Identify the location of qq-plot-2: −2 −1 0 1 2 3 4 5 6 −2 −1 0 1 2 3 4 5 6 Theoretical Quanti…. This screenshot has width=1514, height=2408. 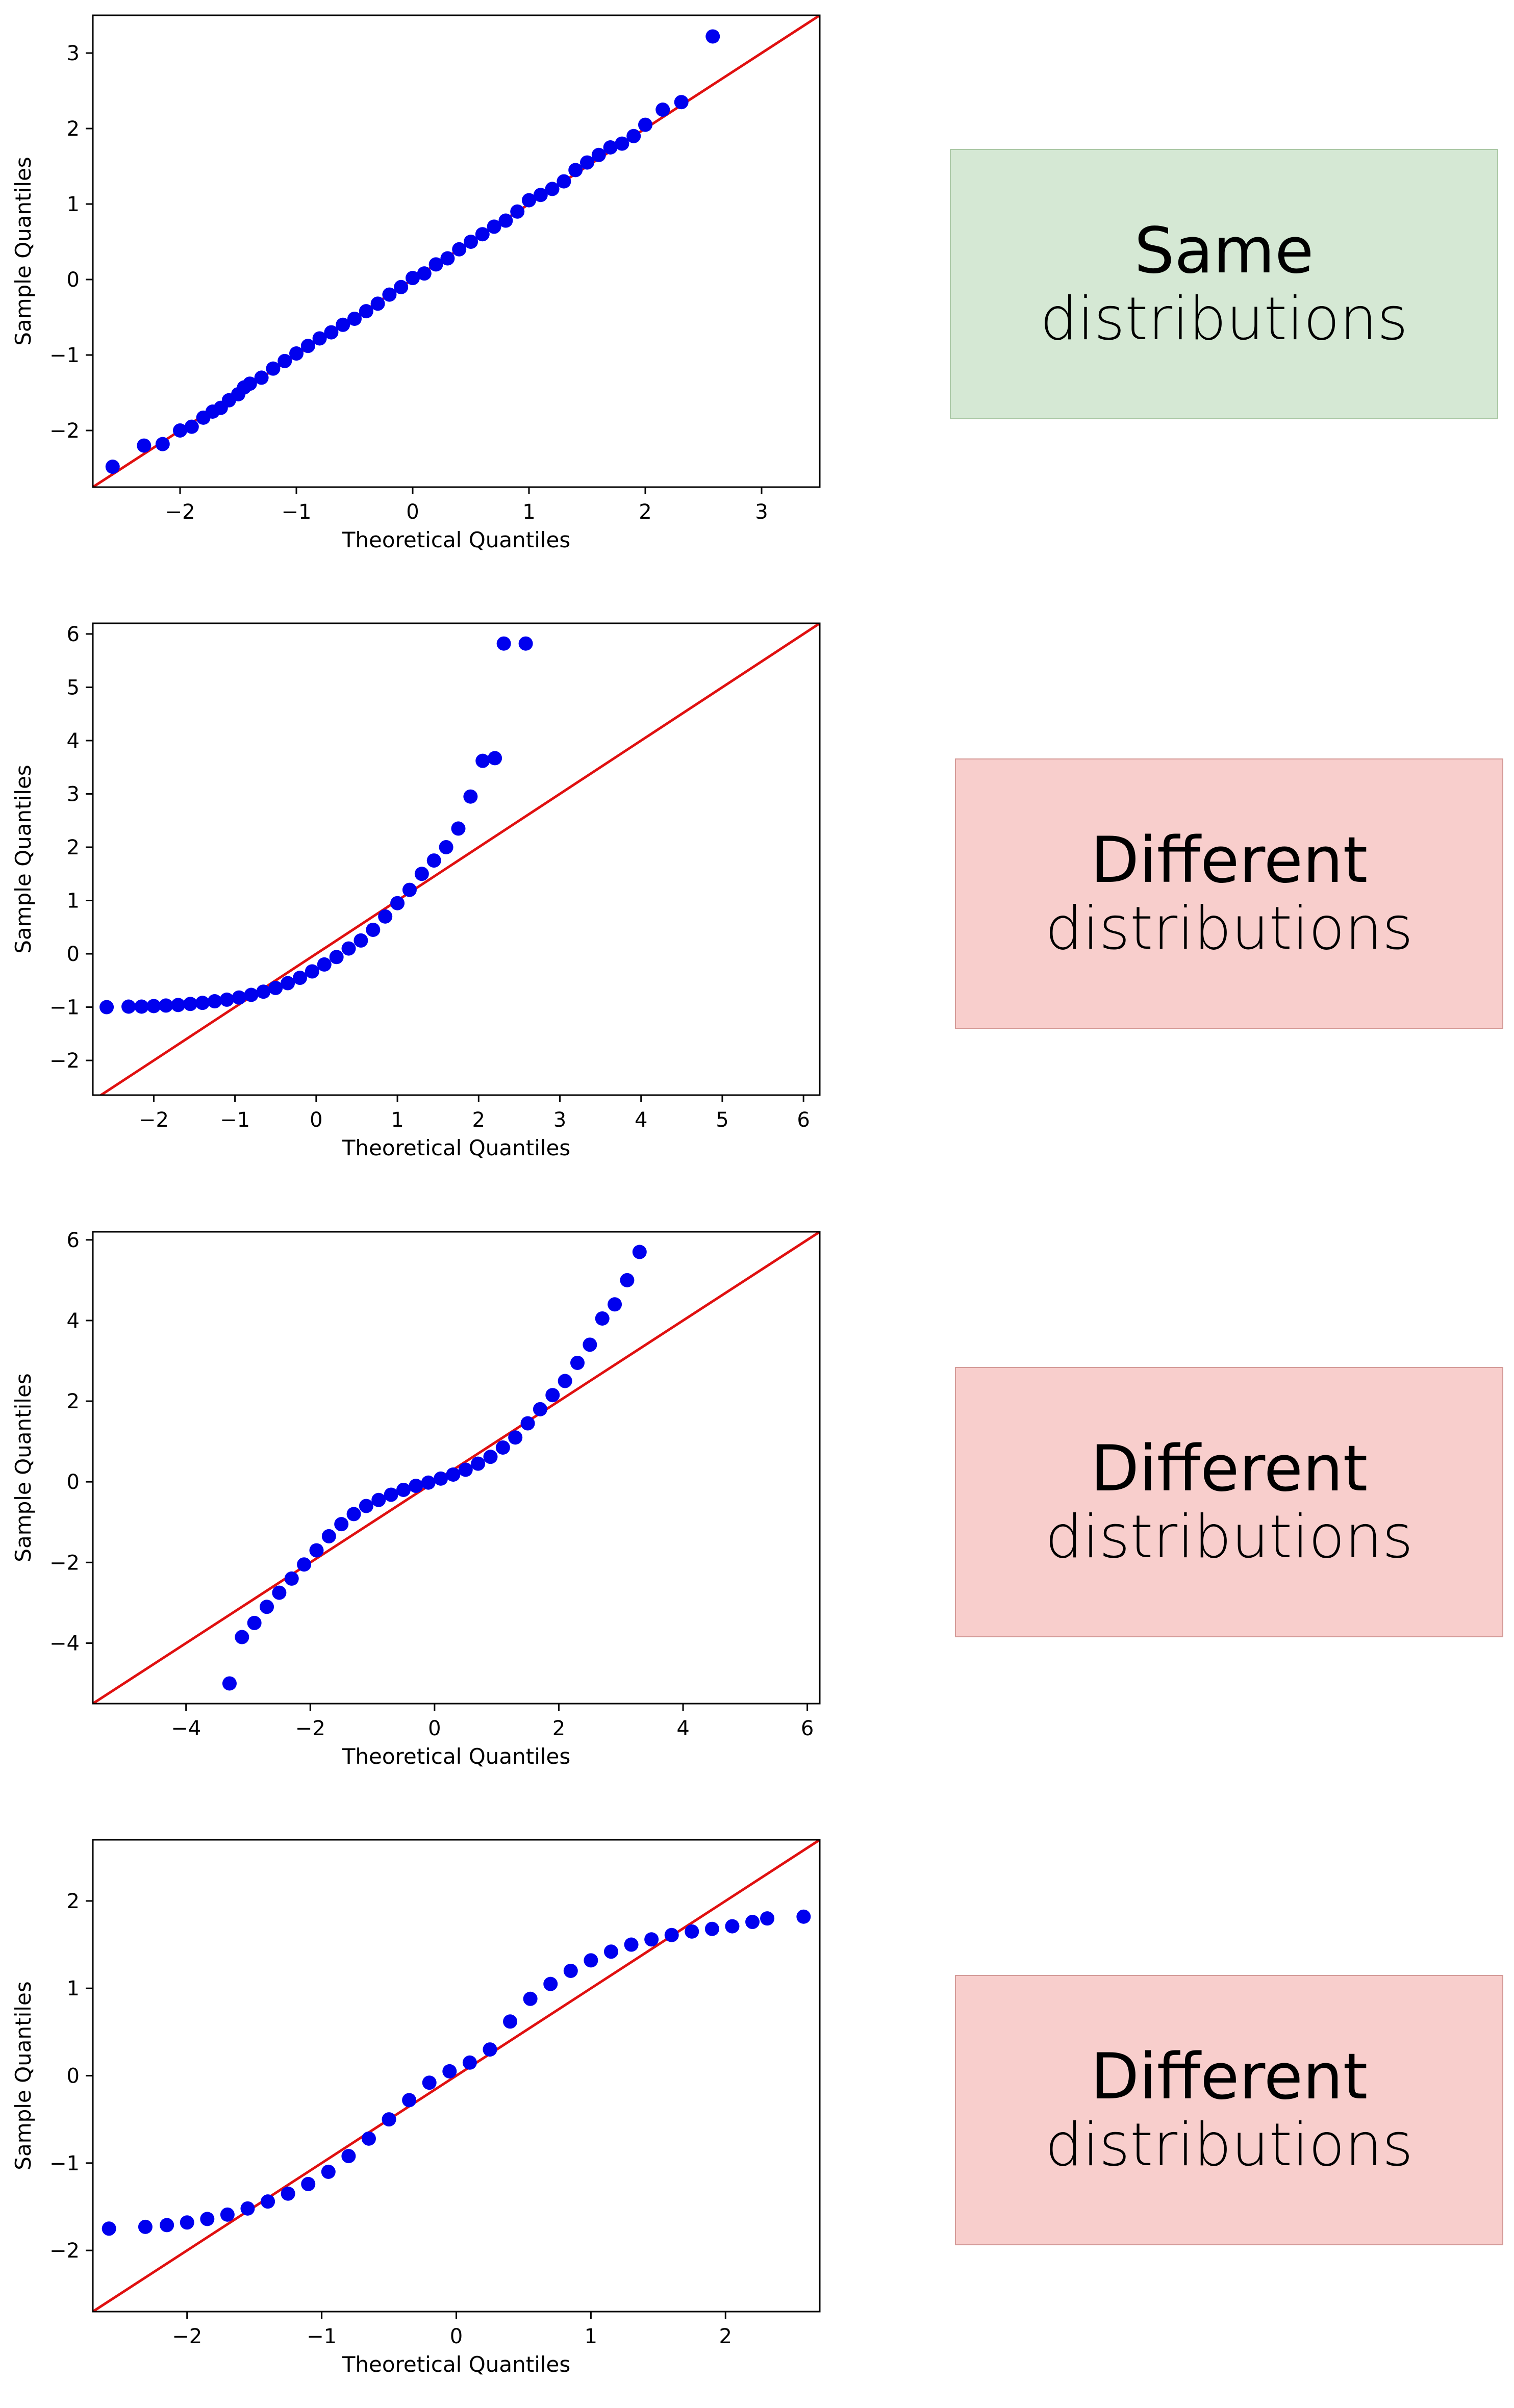
(416, 891).